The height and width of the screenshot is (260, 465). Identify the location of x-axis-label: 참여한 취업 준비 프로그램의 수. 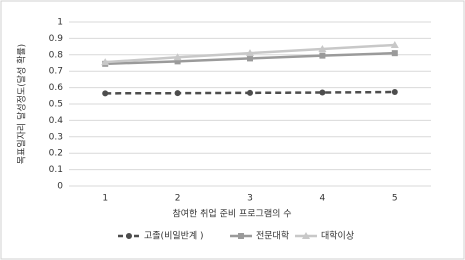
(231, 214).